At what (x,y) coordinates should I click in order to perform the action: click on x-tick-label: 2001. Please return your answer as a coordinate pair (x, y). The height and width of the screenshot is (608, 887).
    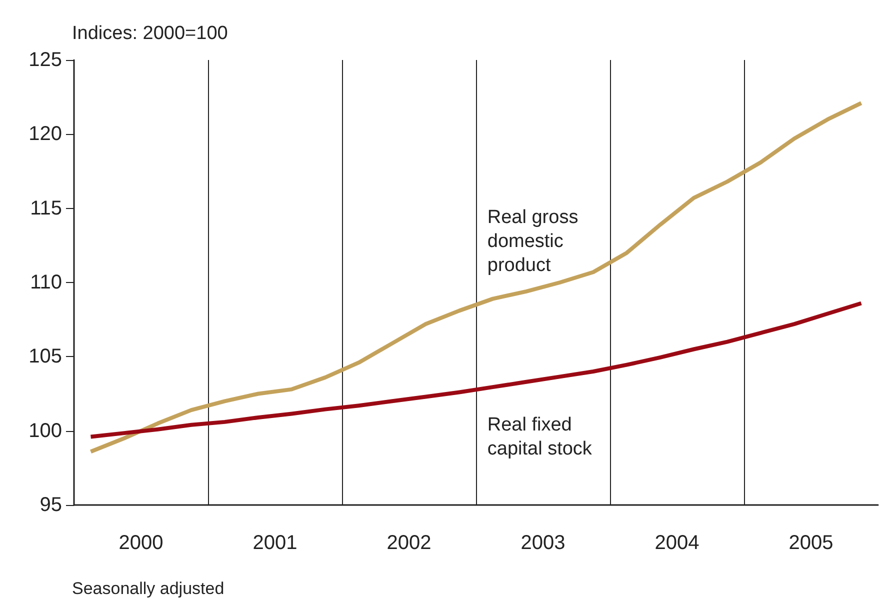
    Looking at the image, I should click on (275, 543).